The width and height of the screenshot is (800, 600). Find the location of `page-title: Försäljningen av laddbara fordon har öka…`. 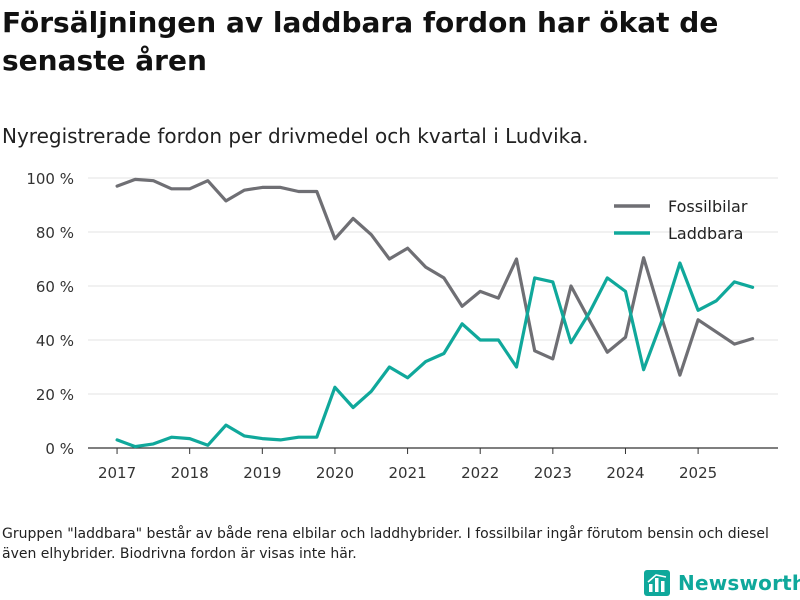

page-title: Försäljningen av laddbara fordon har öka… is located at coordinates (360, 41).